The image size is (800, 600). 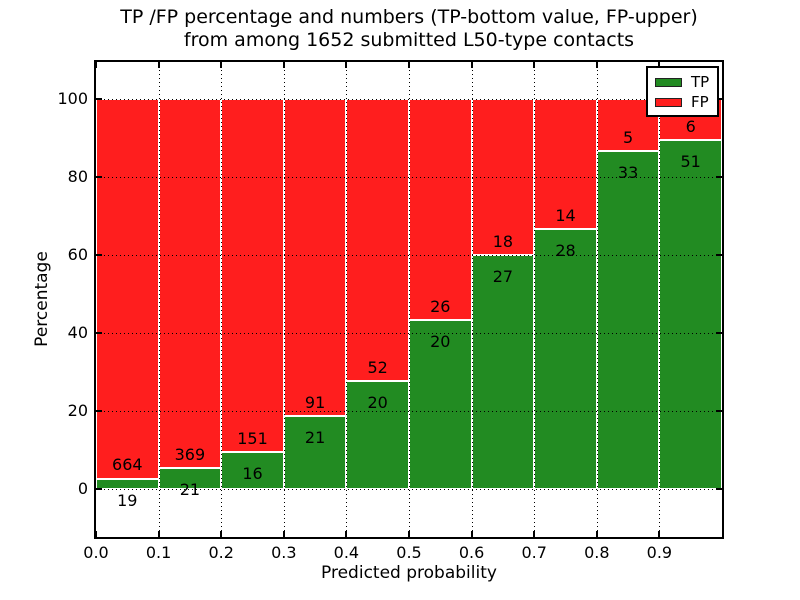 What do you see at coordinates (377, 367) in the screenshot?
I see `bar-label-fp-count: 52` at bounding box center [377, 367].